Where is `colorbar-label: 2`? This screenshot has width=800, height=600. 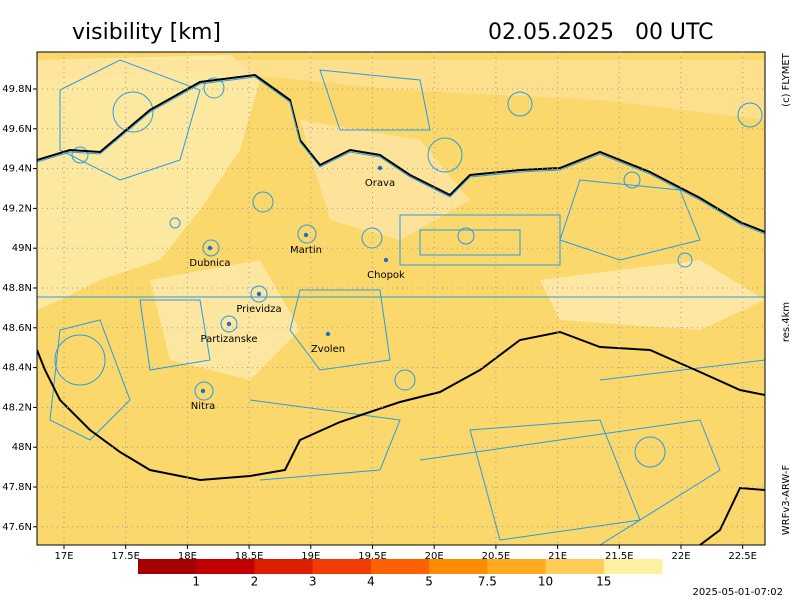
colorbar-label: 2 is located at coordinates (255, 582).